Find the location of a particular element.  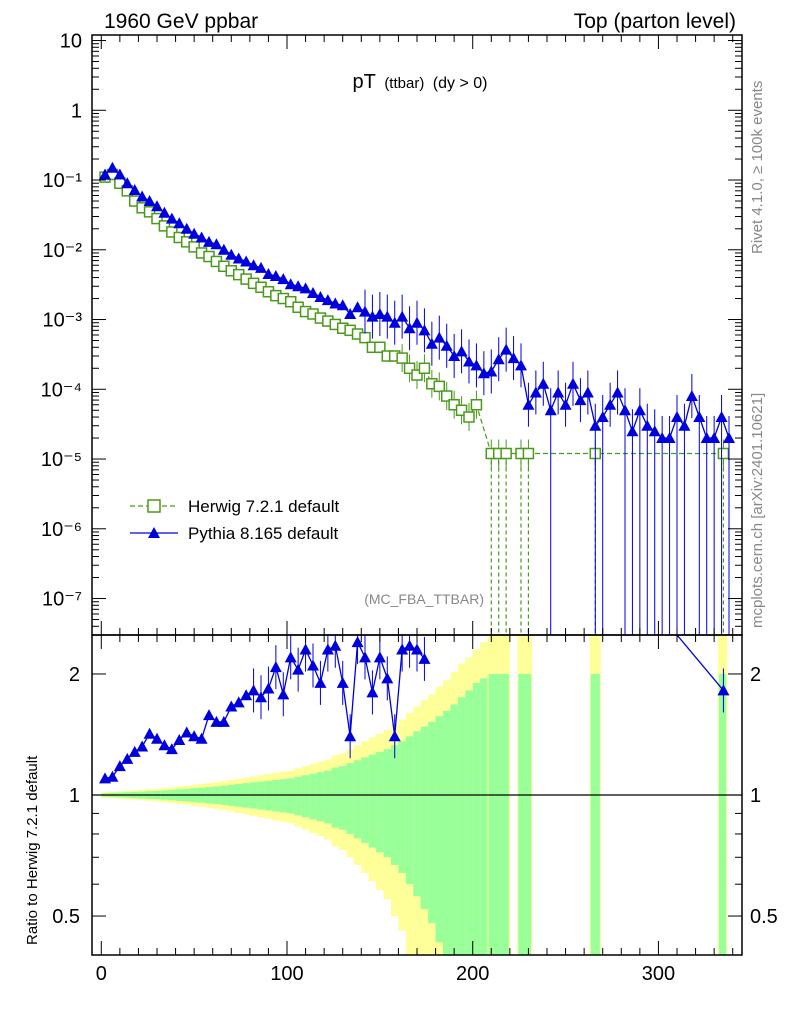

main-ytick-label: 10⁻³ is located at coordinates (63, 321).